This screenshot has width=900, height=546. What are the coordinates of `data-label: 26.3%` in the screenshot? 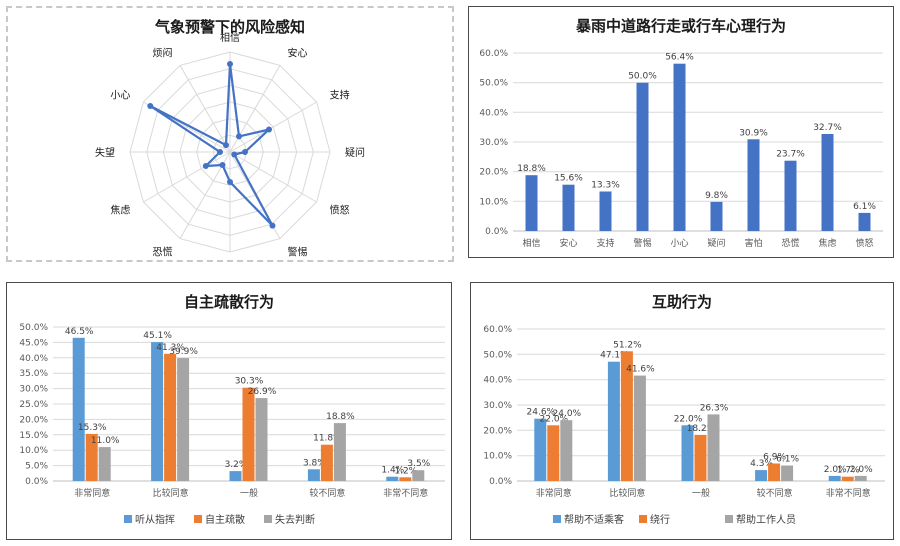 It's located at (714, 408).